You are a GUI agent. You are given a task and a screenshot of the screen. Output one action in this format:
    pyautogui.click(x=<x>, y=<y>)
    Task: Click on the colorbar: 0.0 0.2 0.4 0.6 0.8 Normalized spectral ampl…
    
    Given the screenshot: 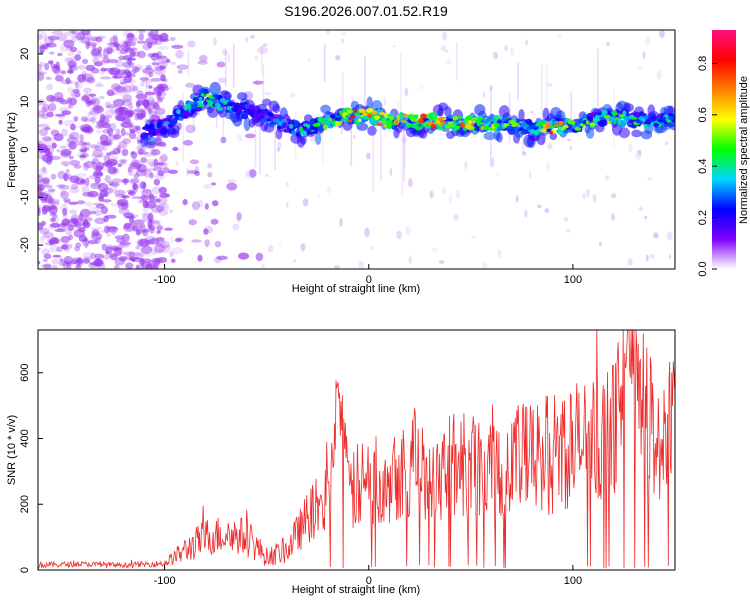 What is the action you would take?
    pyautogui.click(x=723, y=153)
    